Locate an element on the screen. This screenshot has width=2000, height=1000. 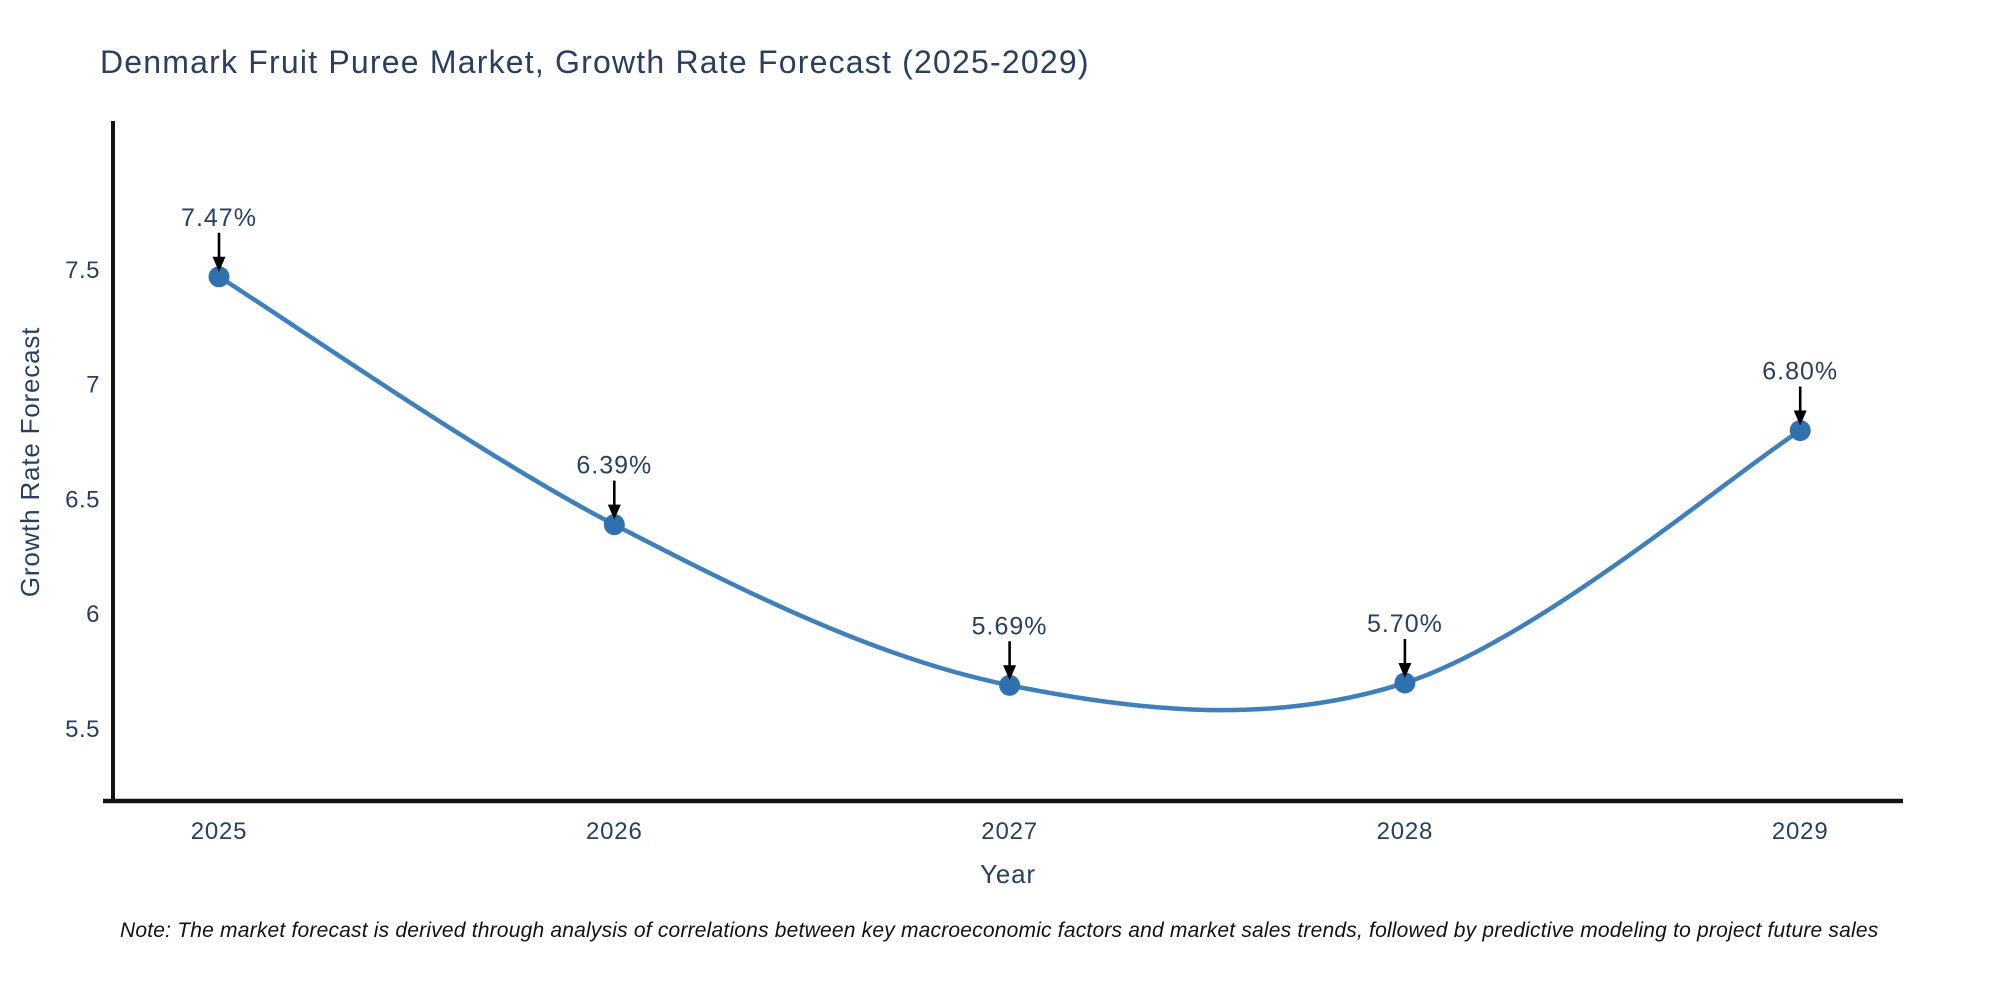
data-point-label: 5.69% is located at coordinates (1010, 626).